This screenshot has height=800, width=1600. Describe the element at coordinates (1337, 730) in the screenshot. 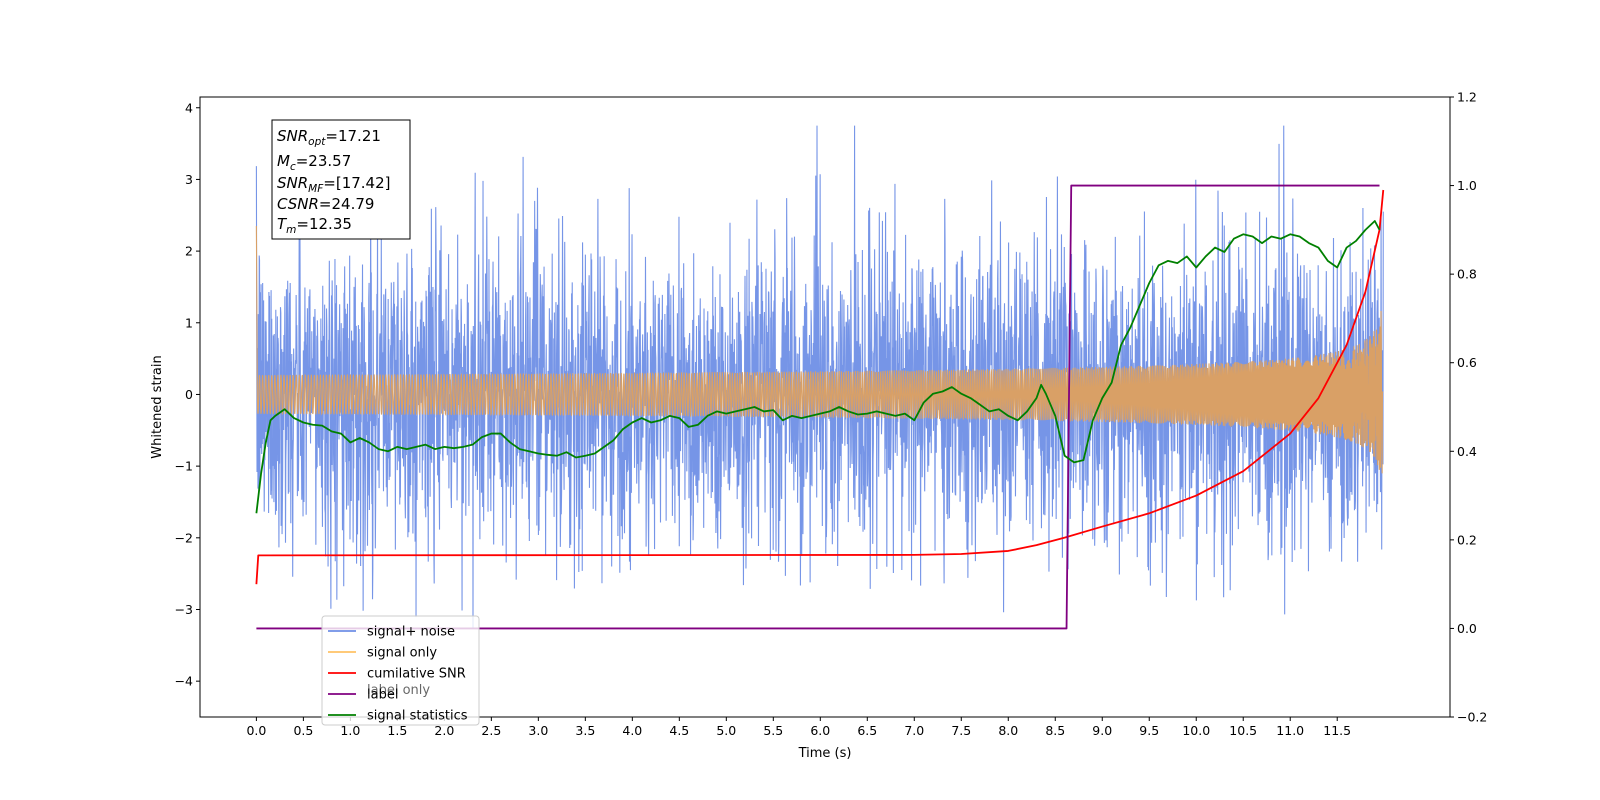

I see `x-tick-label: 11.5` at that location.